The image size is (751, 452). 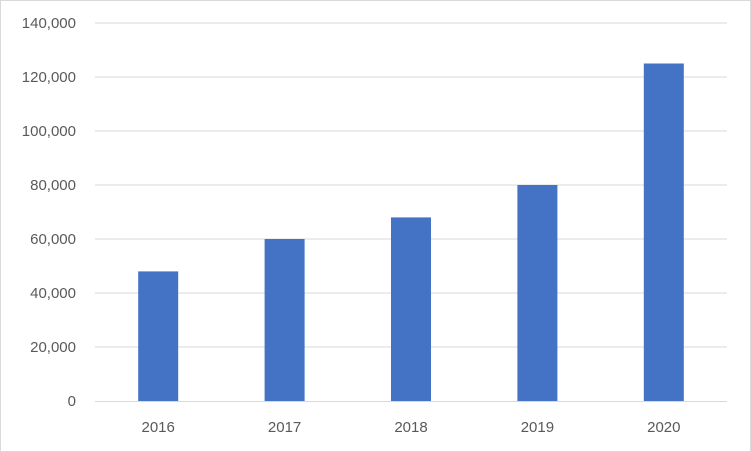 What do you see at coordinates (49, 131) in the screenshot?
I see `y-tick-label: 100,000` at bounding box center [49, 131].